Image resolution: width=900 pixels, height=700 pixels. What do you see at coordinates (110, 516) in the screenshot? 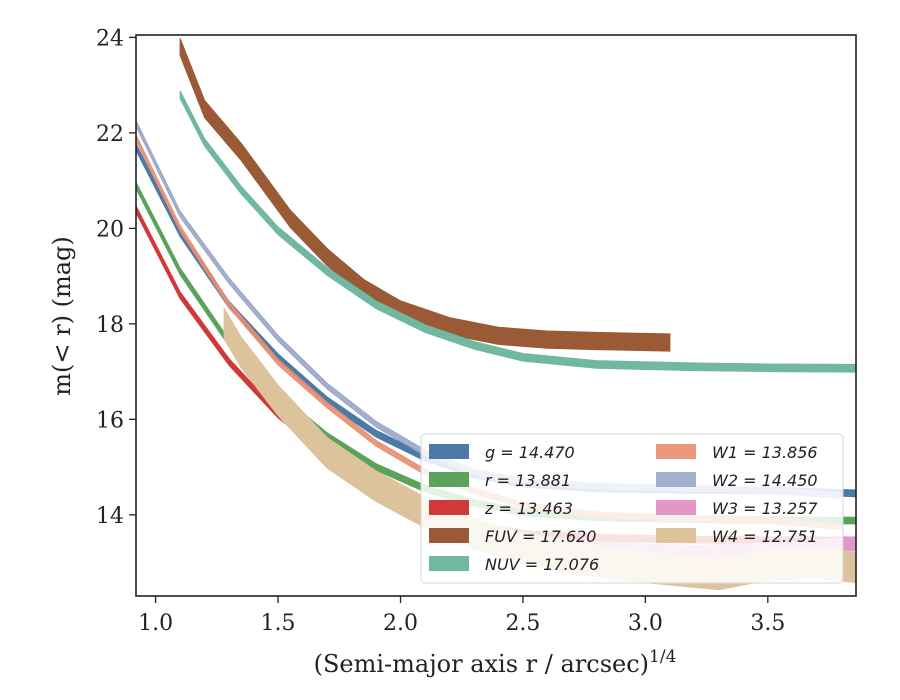
I see `y-tick-label: 14` at bounding box center [110, 516].